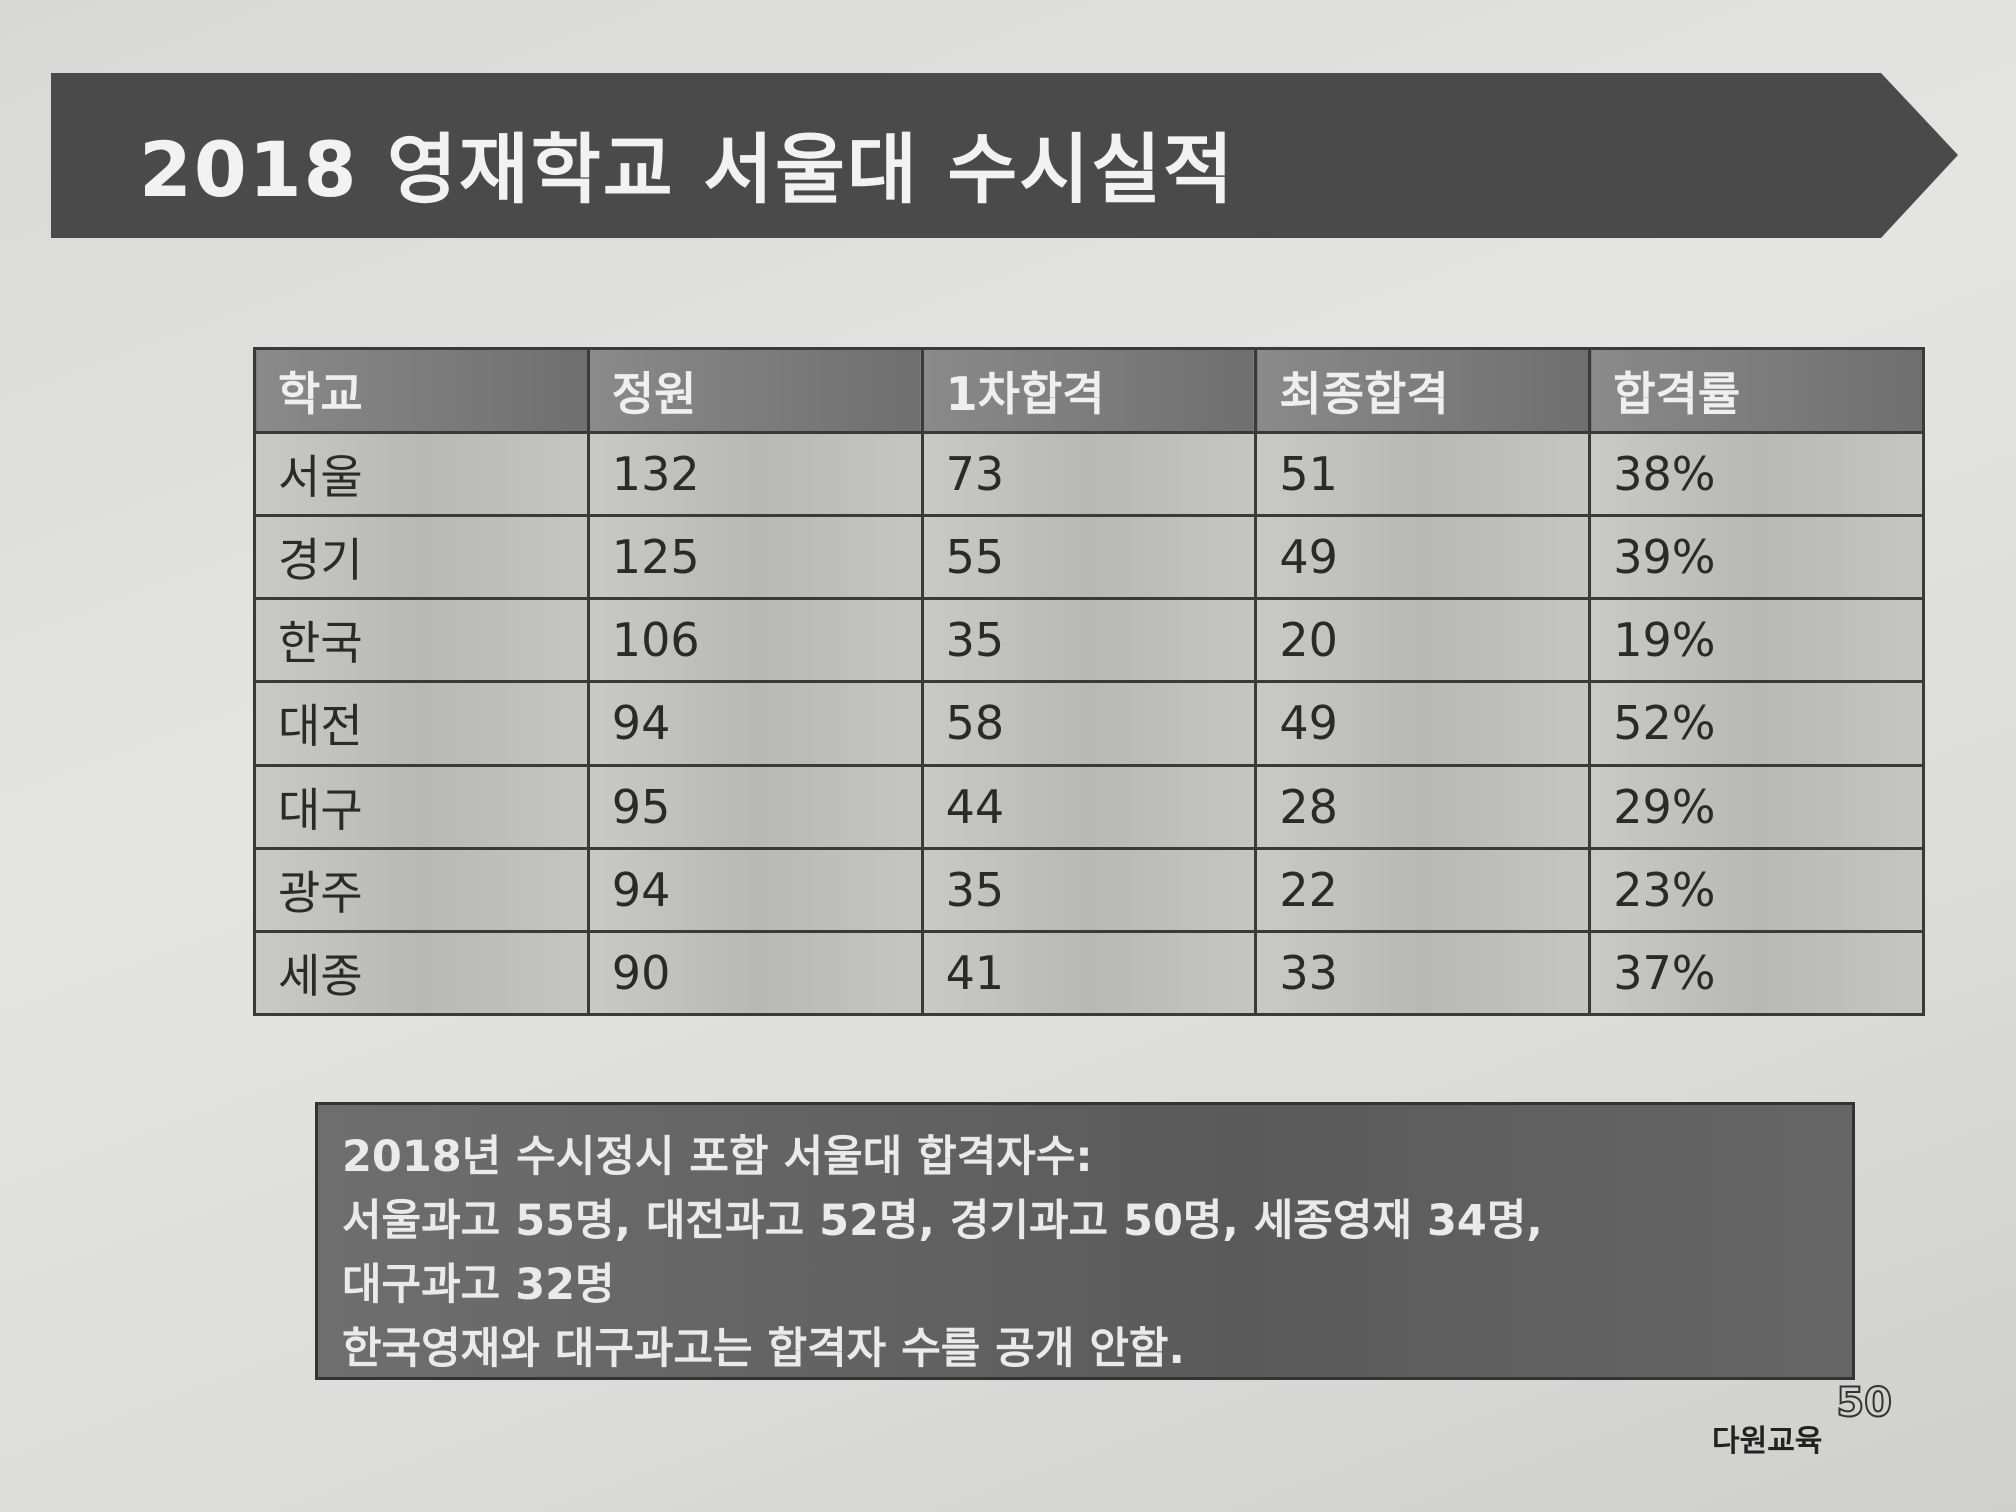  I want to click on table-cell: 73, so click(1089, 474).